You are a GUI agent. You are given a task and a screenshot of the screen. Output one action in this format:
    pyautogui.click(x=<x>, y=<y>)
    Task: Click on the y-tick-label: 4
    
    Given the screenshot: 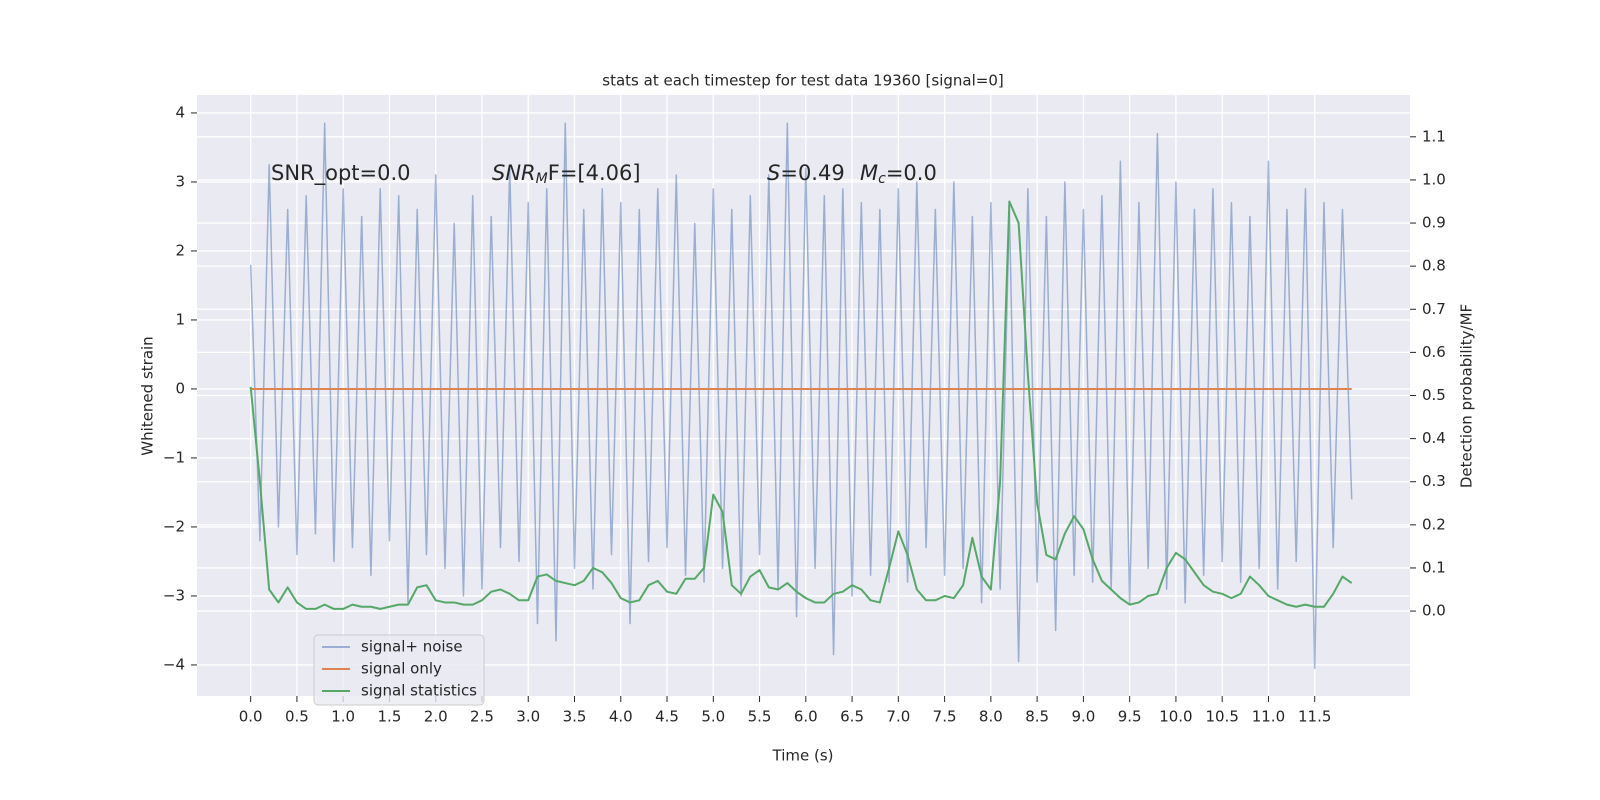 What is the action you would take?
    pyautogui.click(x=180, y=112)
    